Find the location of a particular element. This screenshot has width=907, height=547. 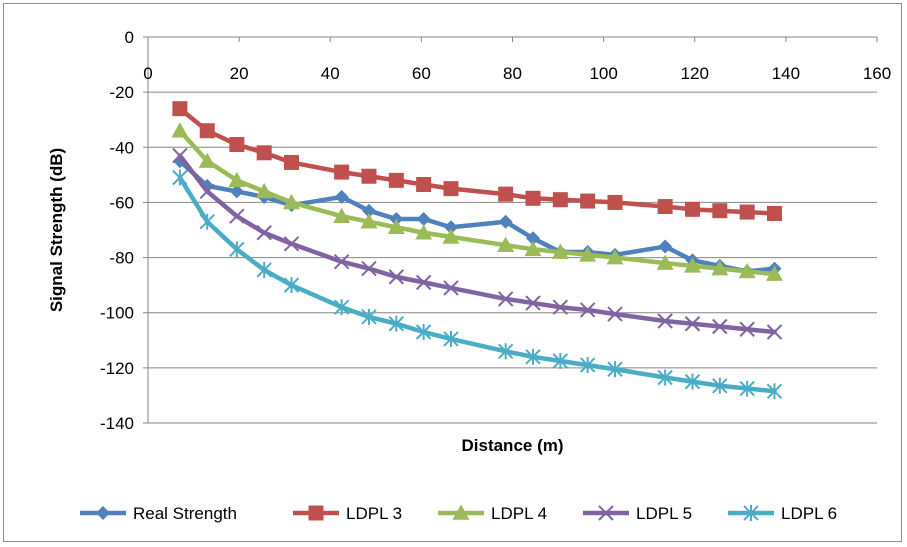

y-tick-label: -20 is located at coordinates (121, 92).